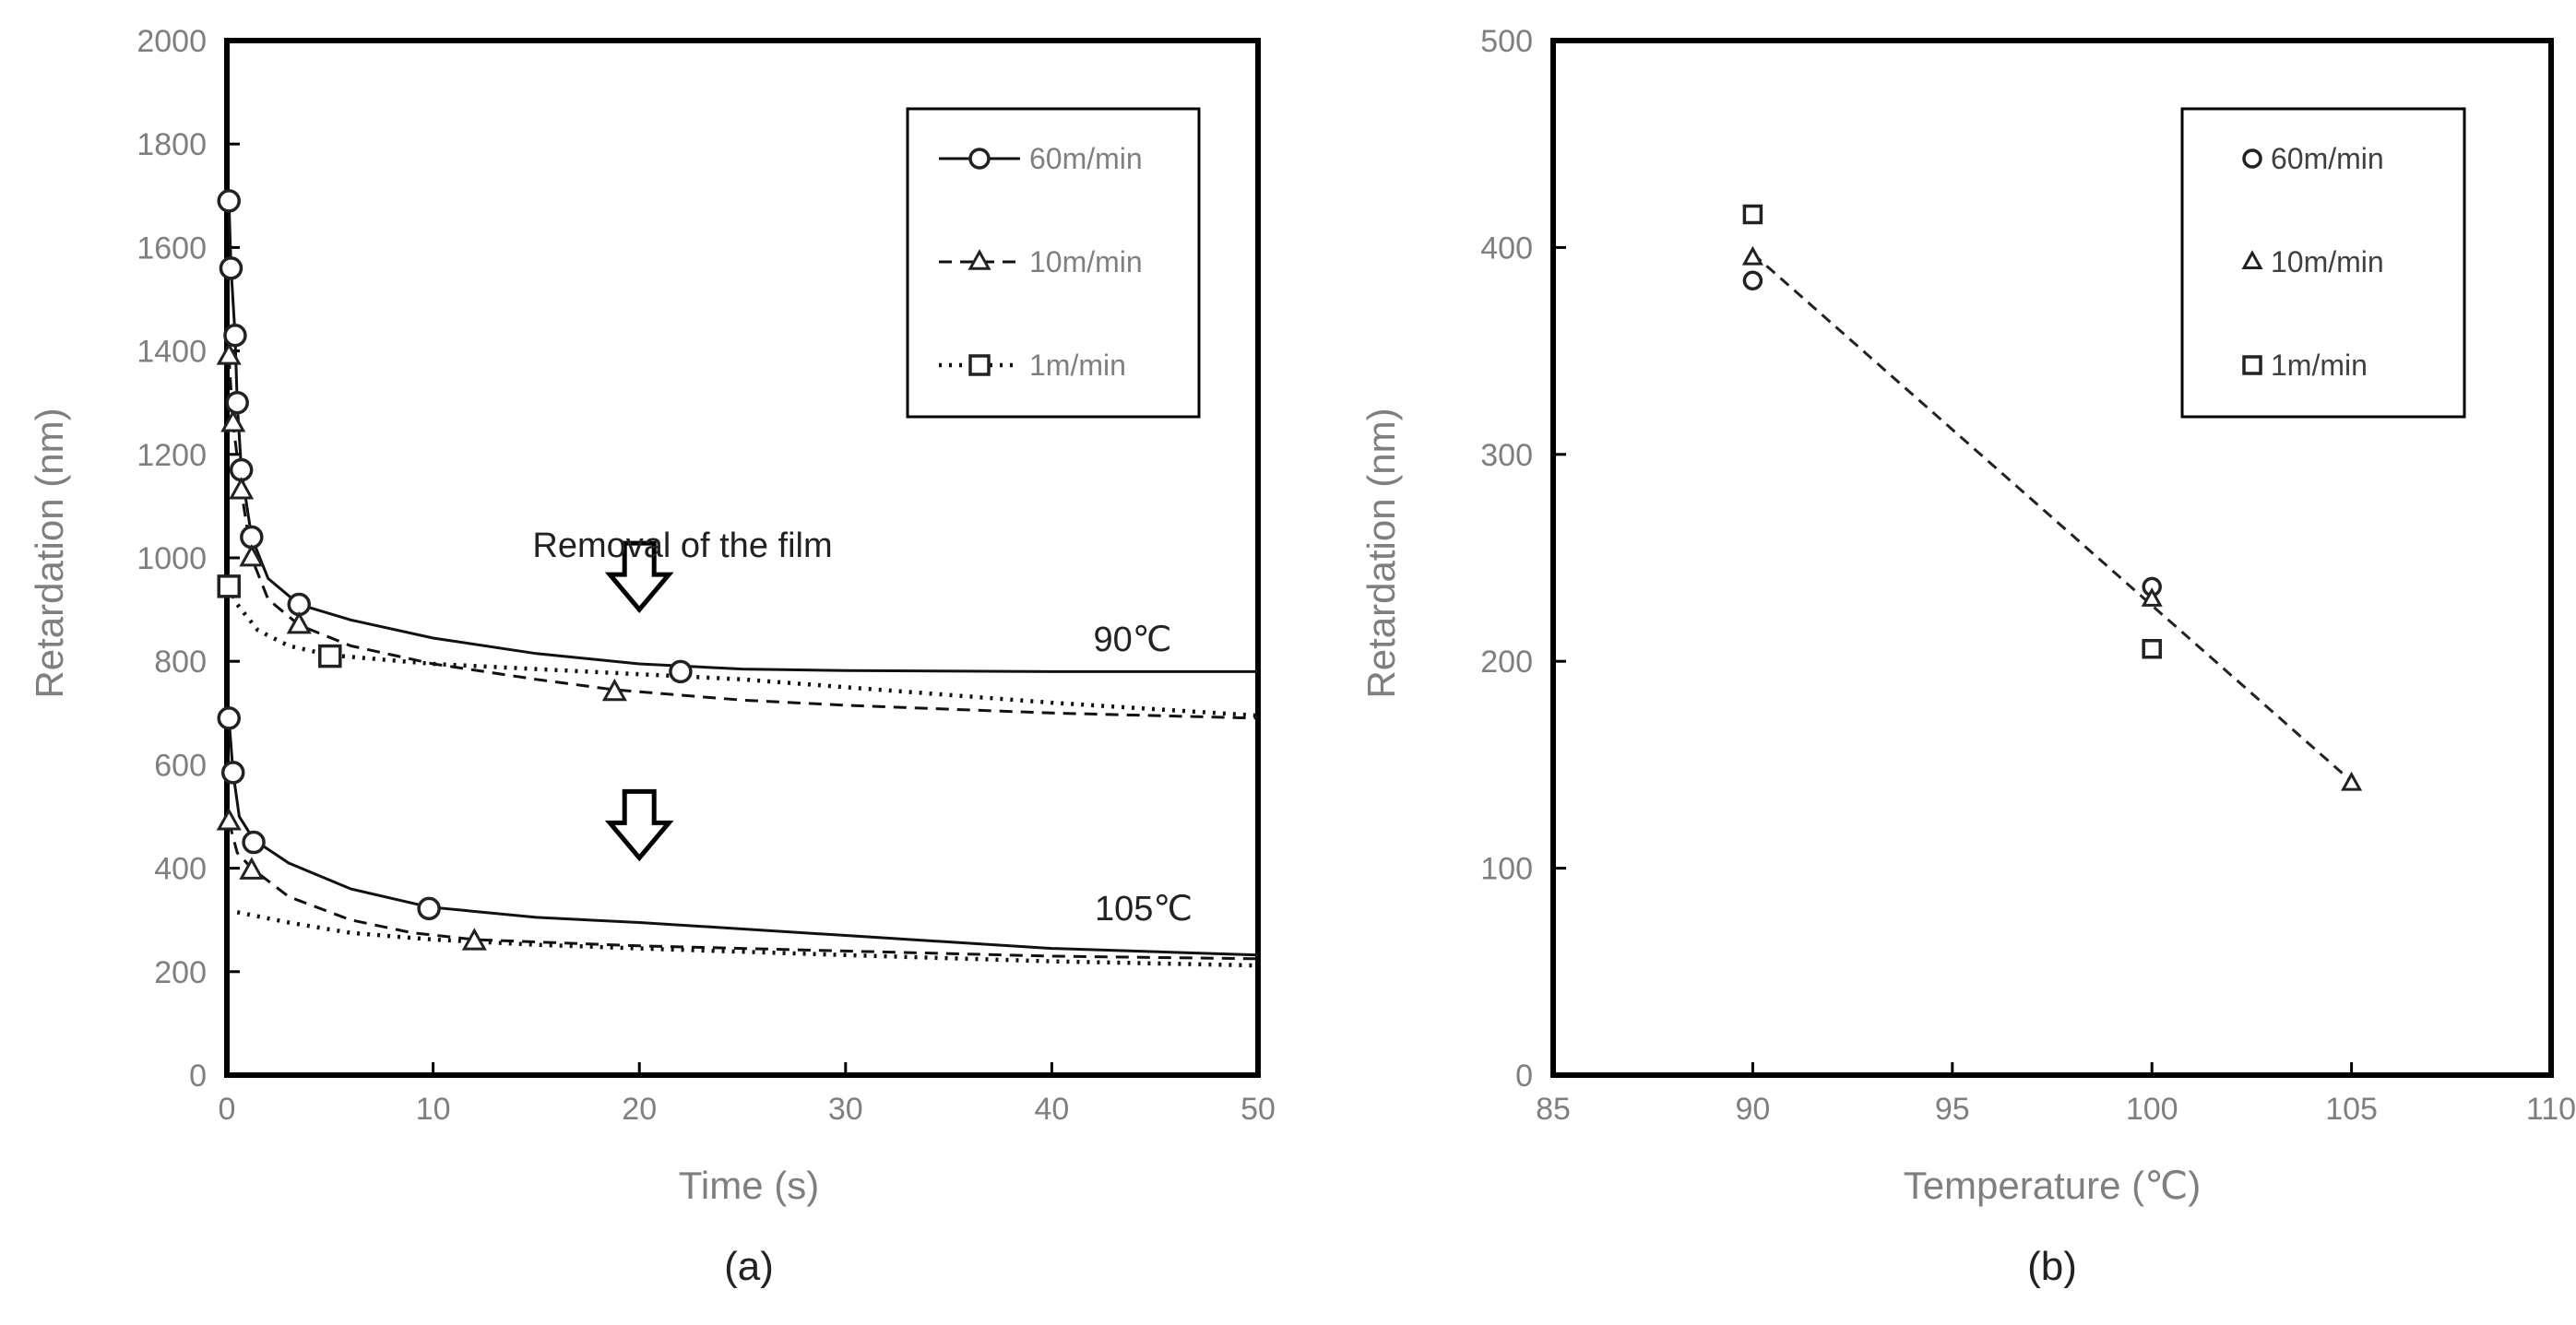  What do you see at coordinates (1381, 553) in the screenshot?
I see `y-axis-label-b: Retardation (nm)` at bounding box center [1381, 553].